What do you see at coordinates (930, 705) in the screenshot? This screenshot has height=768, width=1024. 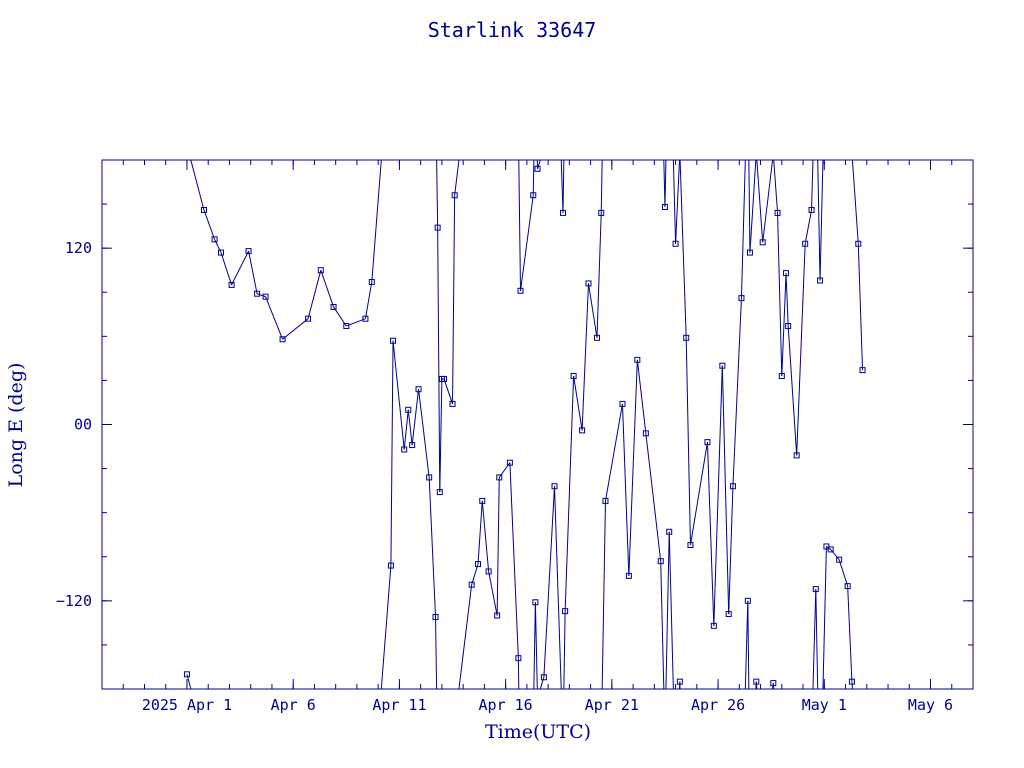 I see `x-tick-label: May 6` at bounding box center [930, 705].